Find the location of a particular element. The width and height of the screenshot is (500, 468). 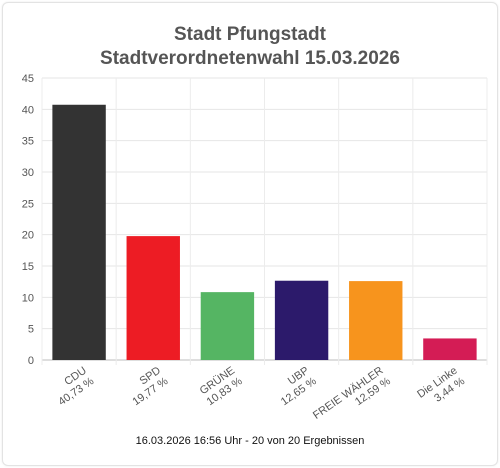

x-tick-label: SPD19,77 % is located at coordinates (147, 387).